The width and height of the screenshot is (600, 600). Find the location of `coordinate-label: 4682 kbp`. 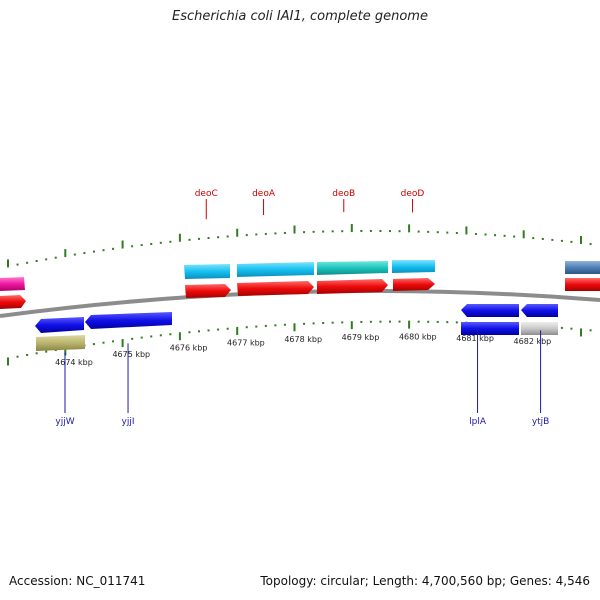

coordinate-label: 4682 kbp is located at coordinates (533, 341).